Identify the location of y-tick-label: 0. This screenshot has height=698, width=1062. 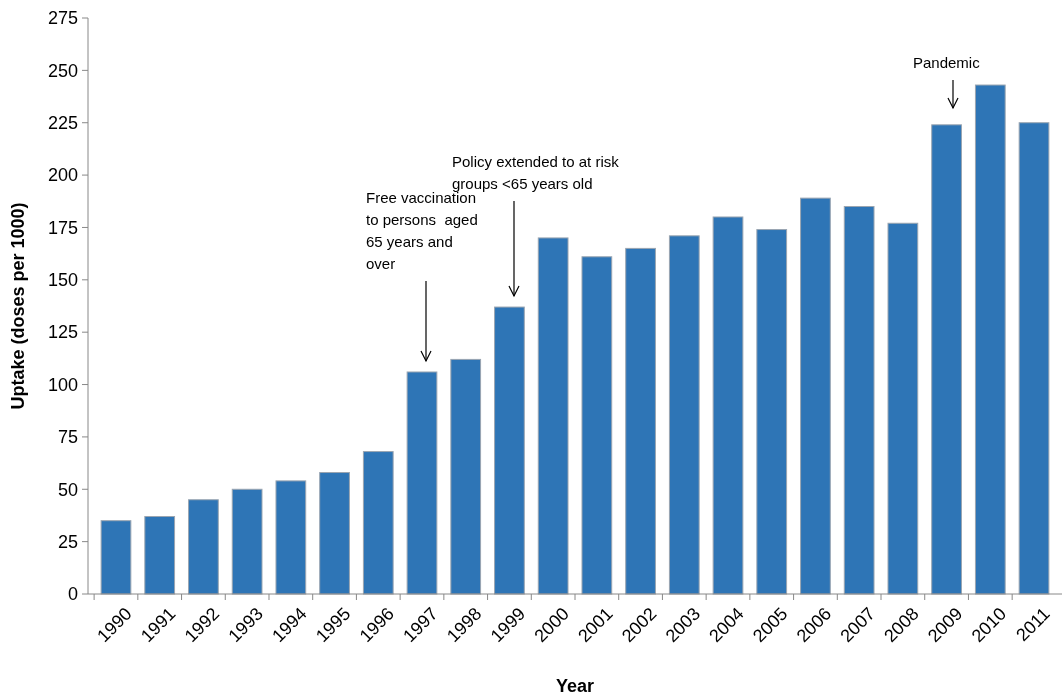
(72, 594).